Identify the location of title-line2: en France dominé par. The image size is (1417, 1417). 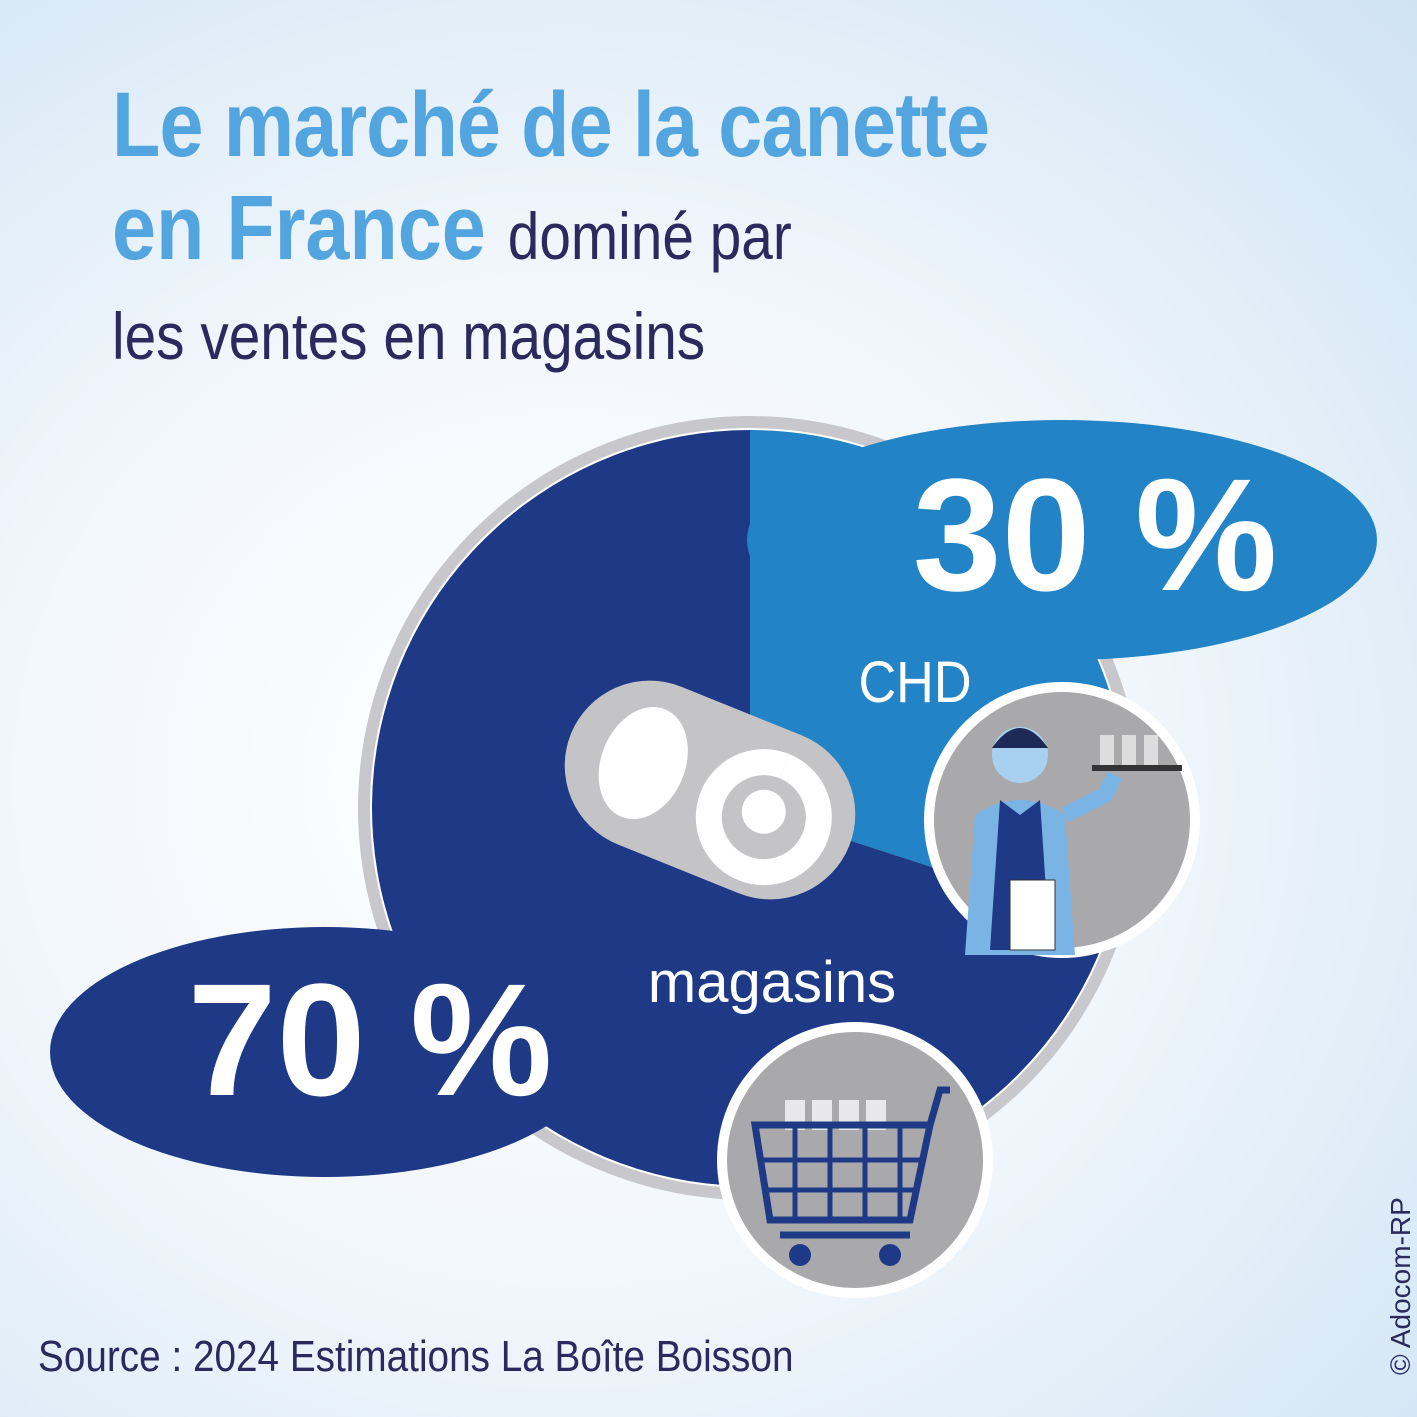
(452, 232).